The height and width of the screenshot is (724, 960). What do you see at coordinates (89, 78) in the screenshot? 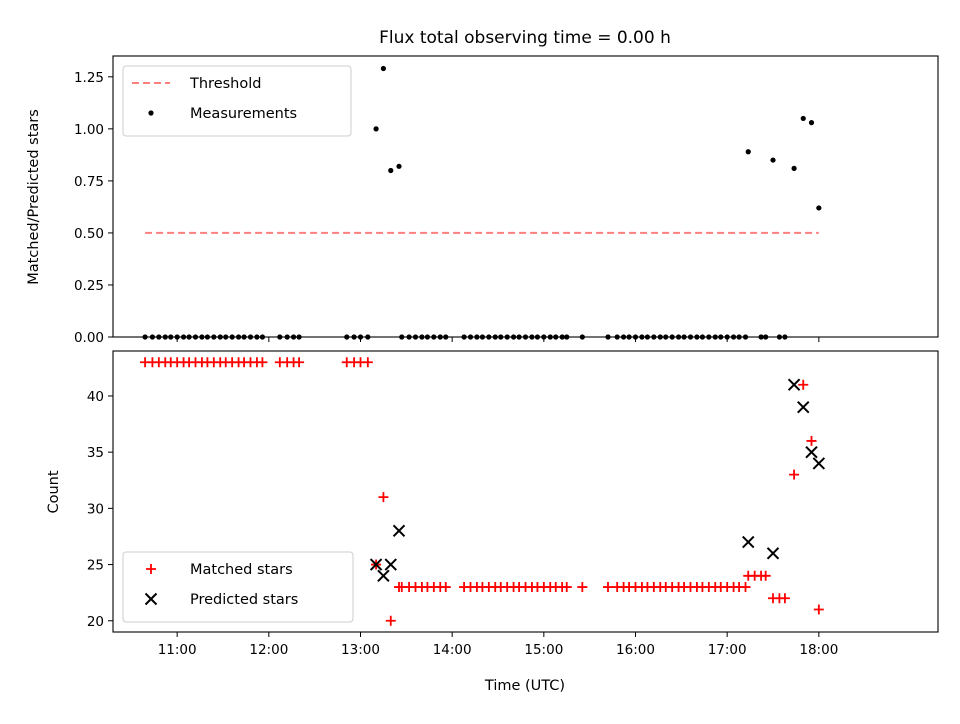
I see `y-tick-label: 1.25` at bounding box center [89, 78].